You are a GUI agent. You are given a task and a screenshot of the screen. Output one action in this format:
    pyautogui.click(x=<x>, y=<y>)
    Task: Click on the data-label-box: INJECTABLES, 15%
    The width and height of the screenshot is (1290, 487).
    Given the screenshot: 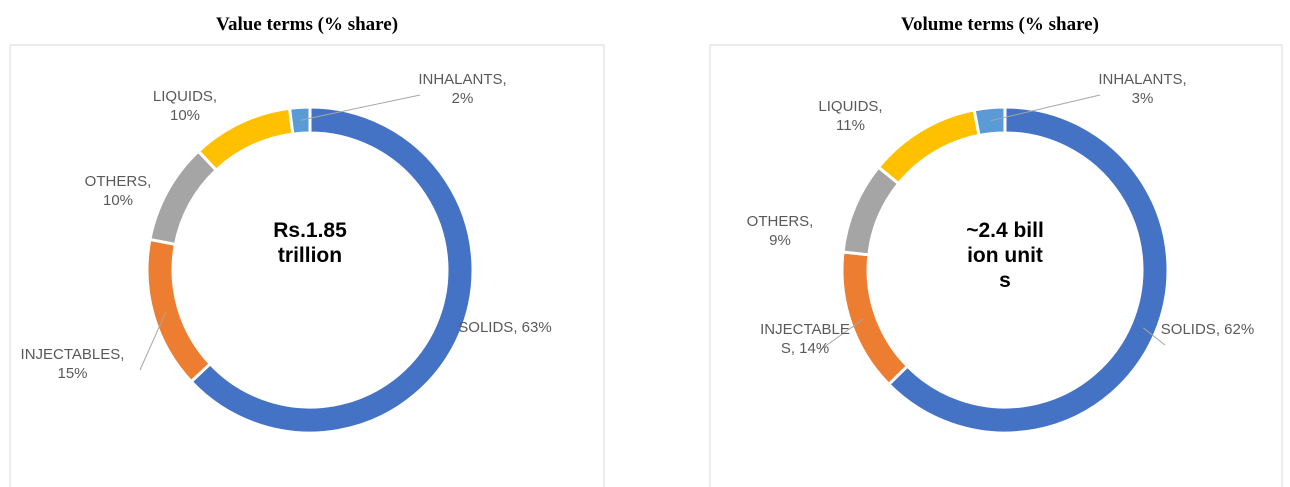 What is the action you would take?
    pyautogui.click(x=72, y=364)
    